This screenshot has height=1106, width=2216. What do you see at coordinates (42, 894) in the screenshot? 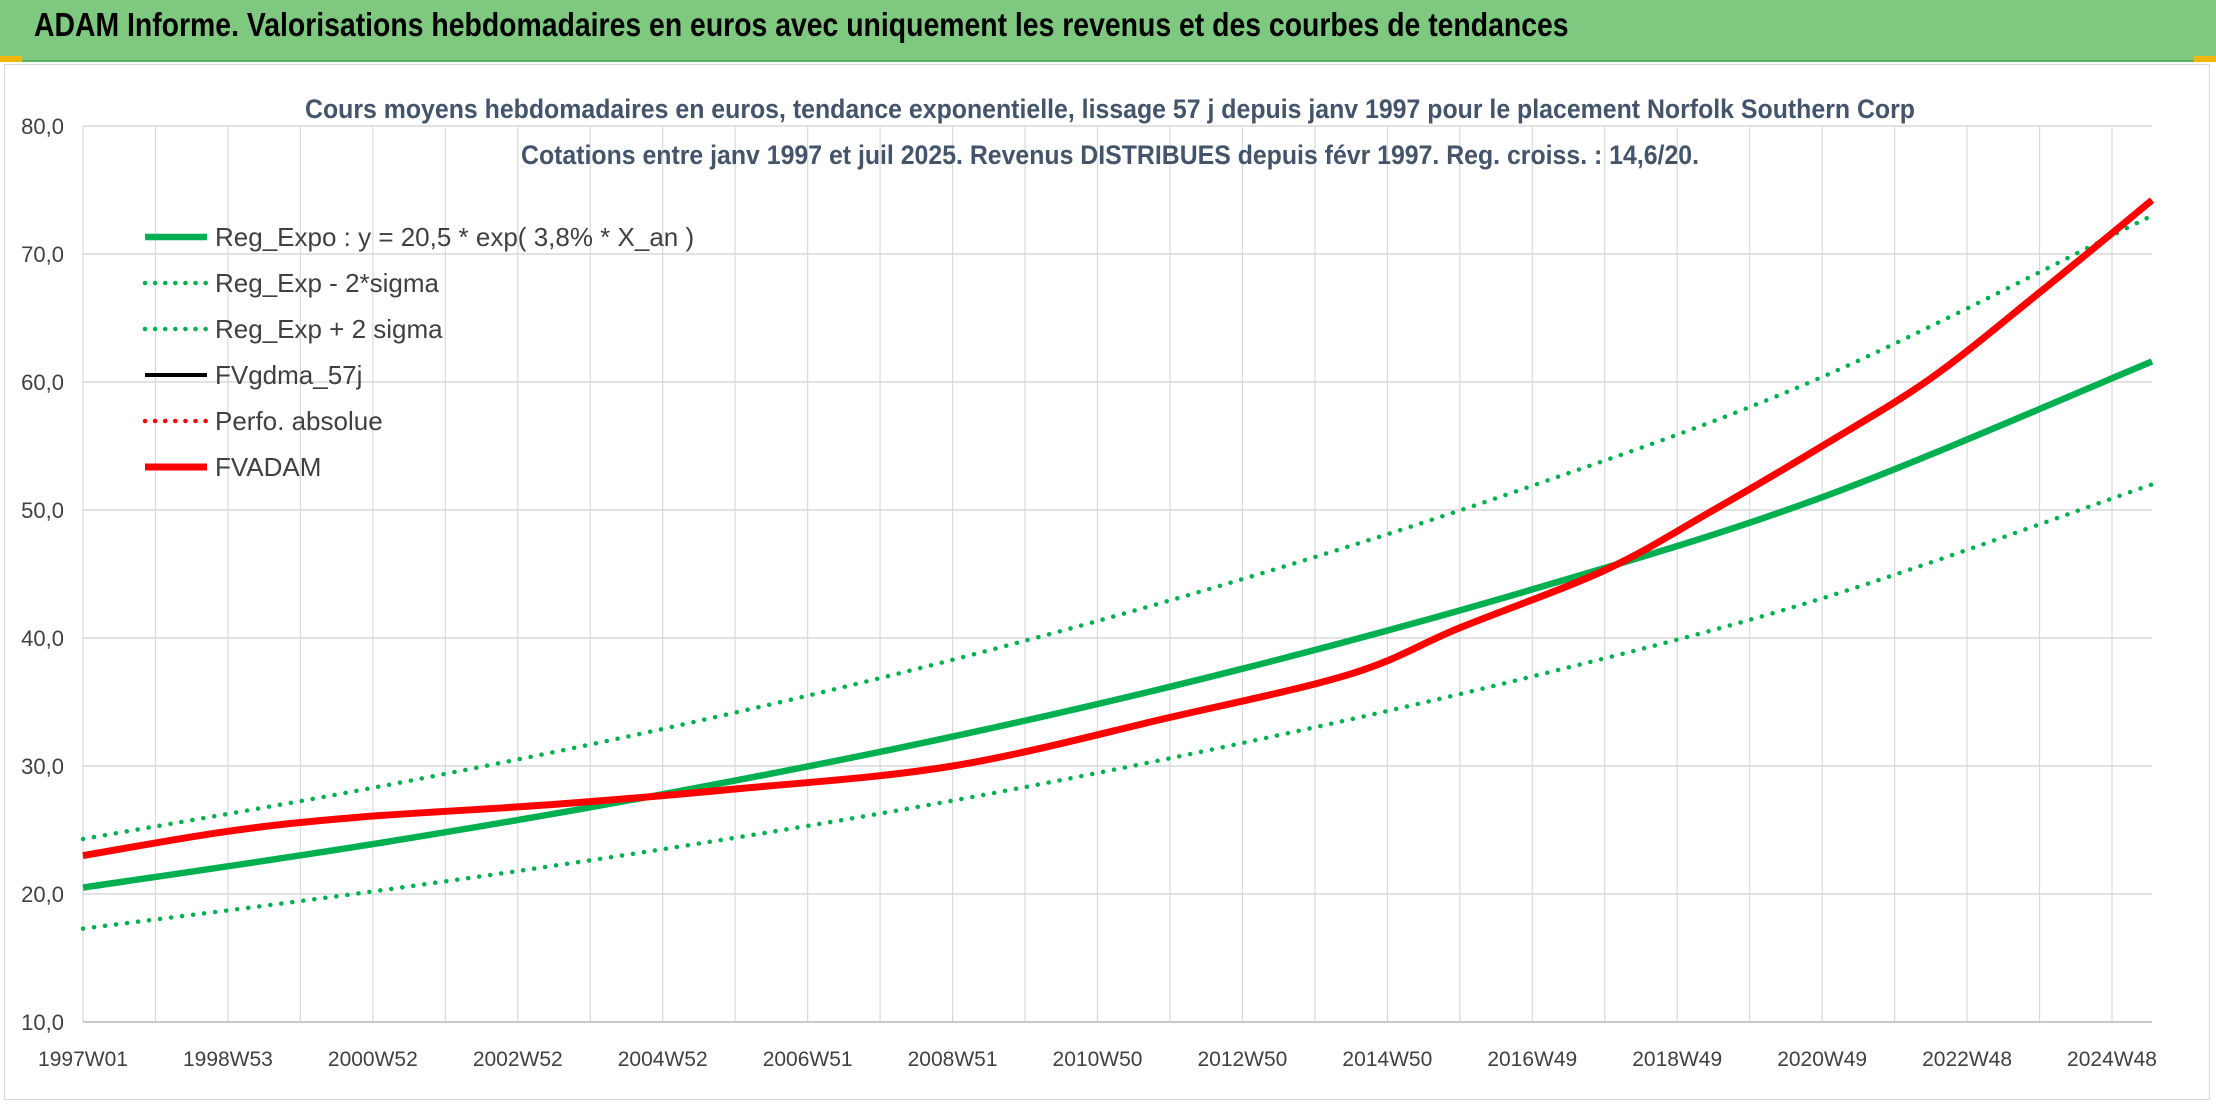
I see `y-tick-label: 20,0` at bounding box center [42, 894].